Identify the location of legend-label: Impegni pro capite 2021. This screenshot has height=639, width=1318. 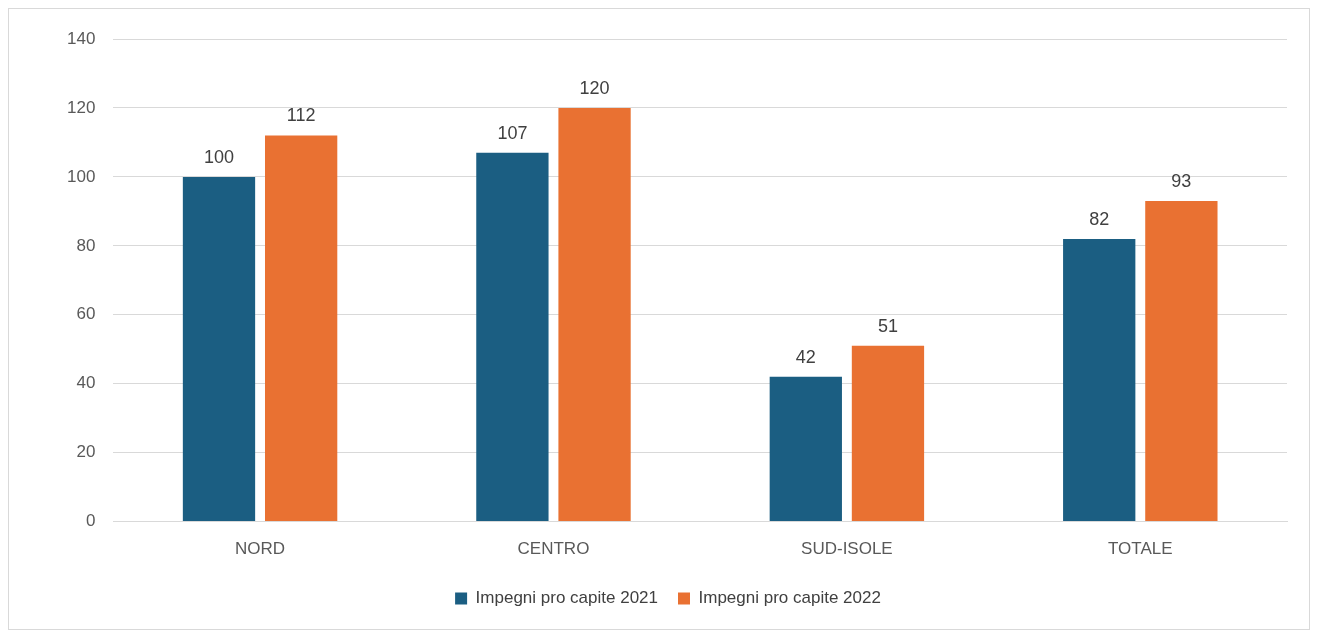
(566, 598).